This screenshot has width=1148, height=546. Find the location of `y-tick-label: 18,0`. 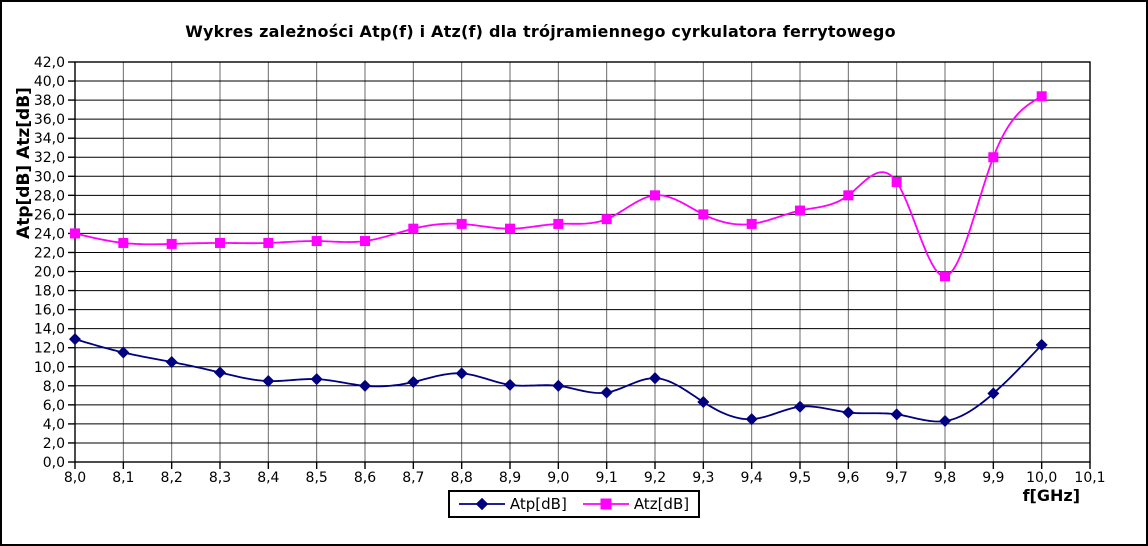

y-tick-label: 18,0 is located at coordinates (49, 292).